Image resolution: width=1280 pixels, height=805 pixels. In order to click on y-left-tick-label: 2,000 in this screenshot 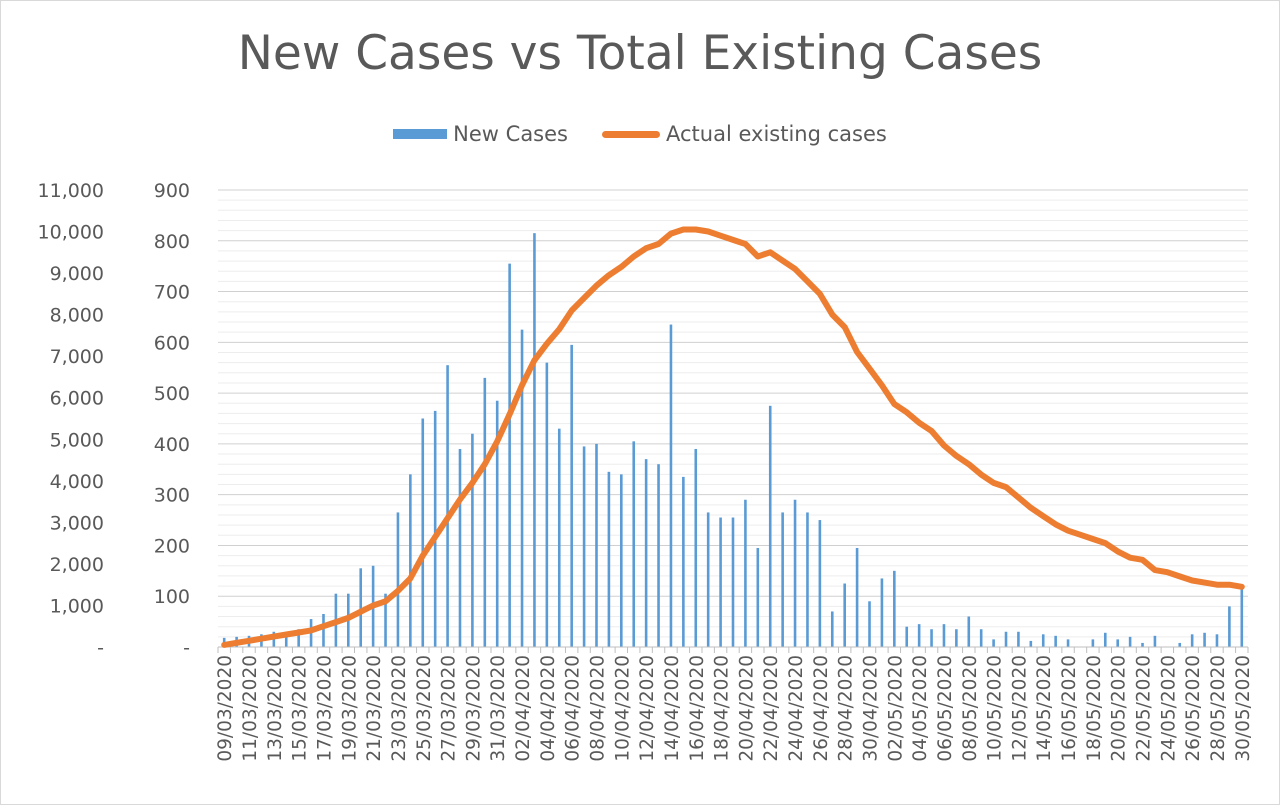, I will do `click(77, 565)`.